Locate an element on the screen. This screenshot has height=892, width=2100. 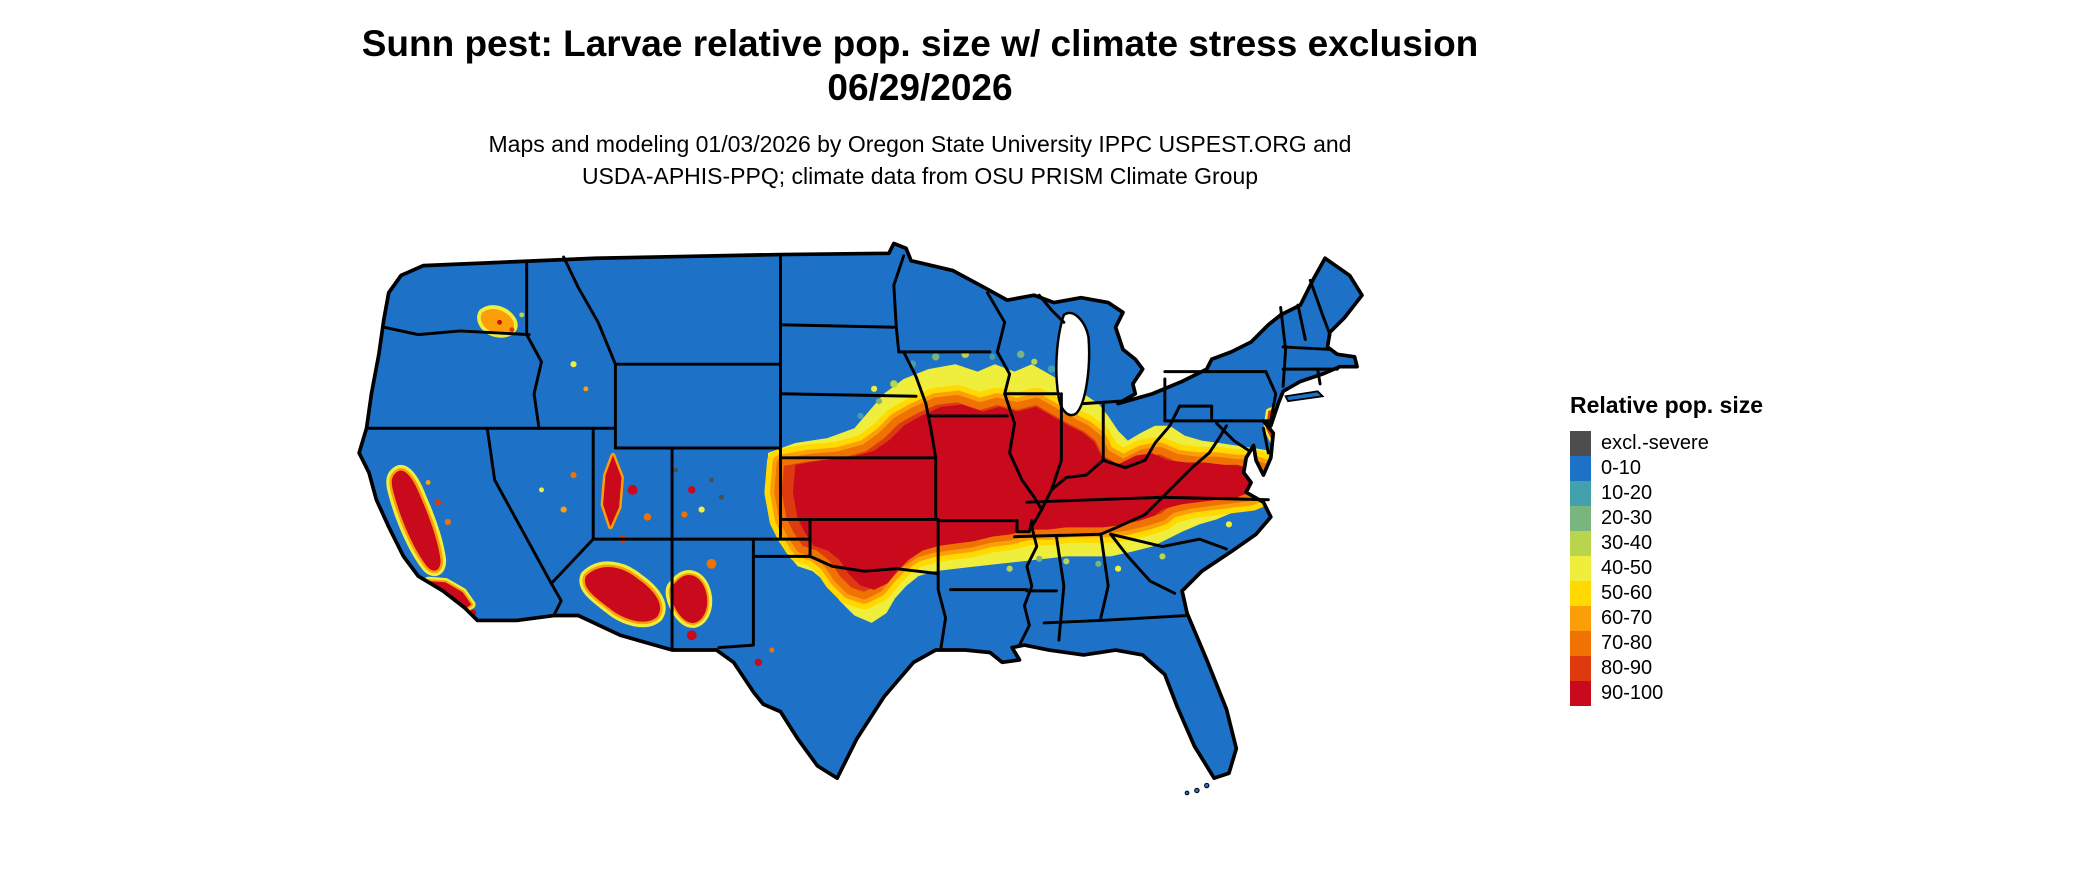
legend-row: excl.-severe is located at coordinates (1690, 443).